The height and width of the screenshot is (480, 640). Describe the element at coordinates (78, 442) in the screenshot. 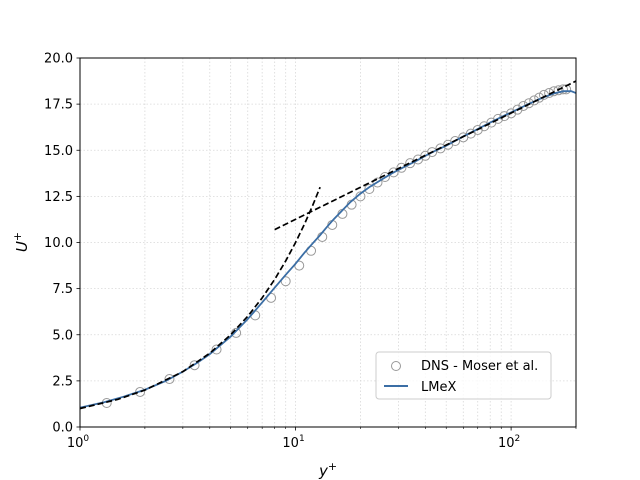

I see `x-tick-label: 10⁰` at that location.